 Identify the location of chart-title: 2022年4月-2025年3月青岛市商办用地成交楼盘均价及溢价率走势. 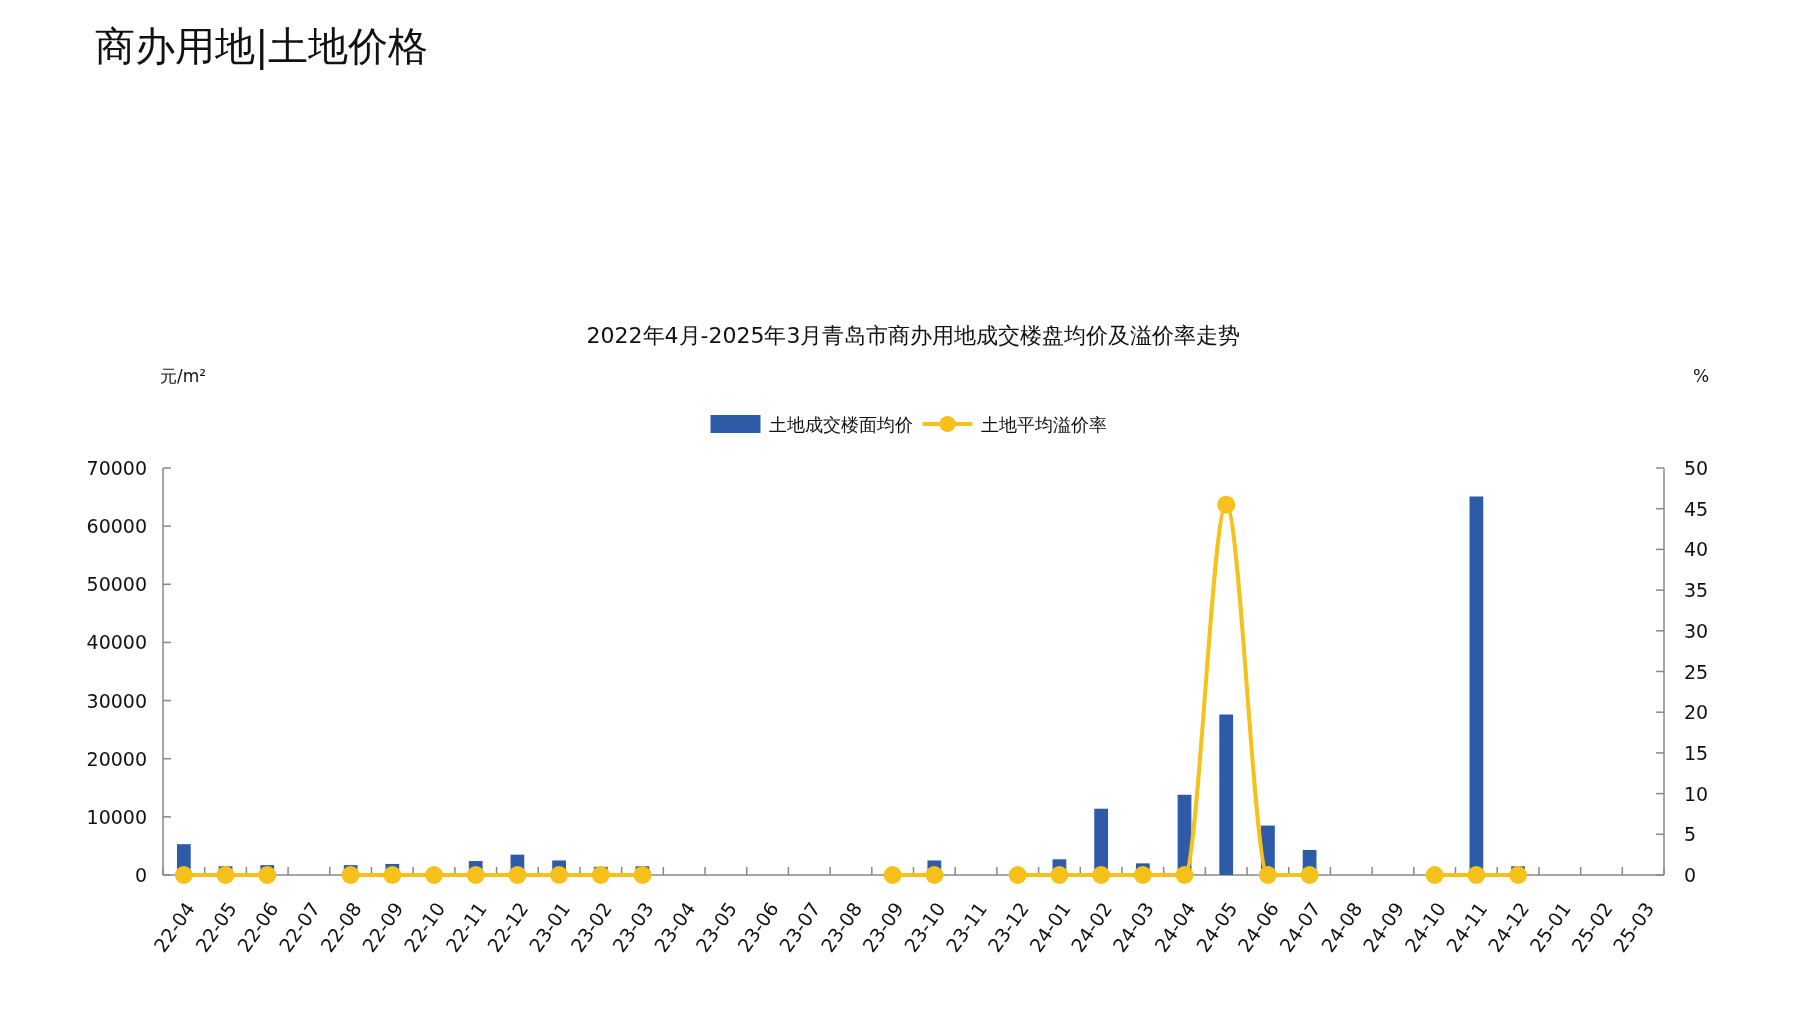
(913, 335).